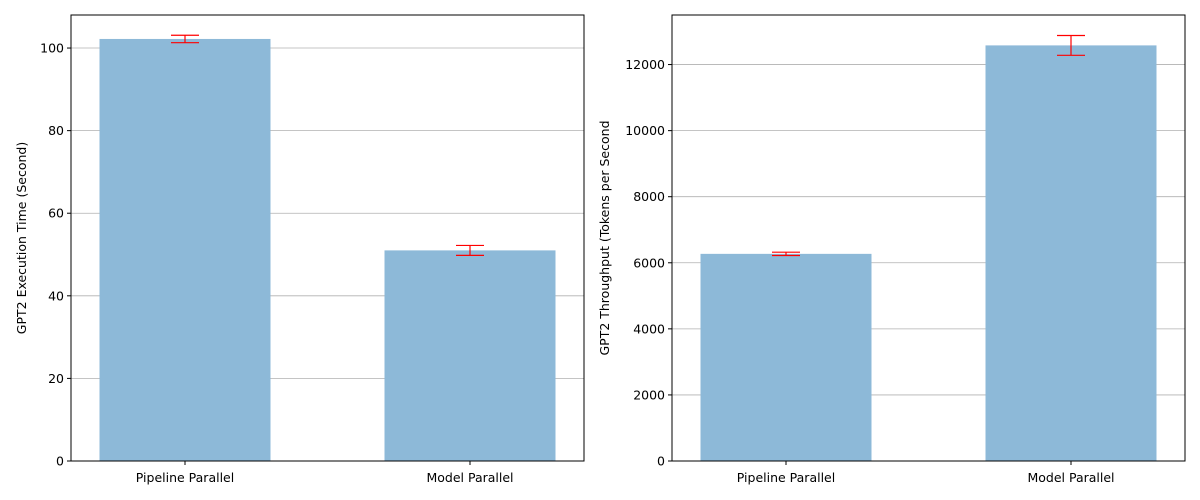 Image resolution: width=1200 pixels, height=500 pixels. I want to click on y-tick-label: 40, so click(56, 295).